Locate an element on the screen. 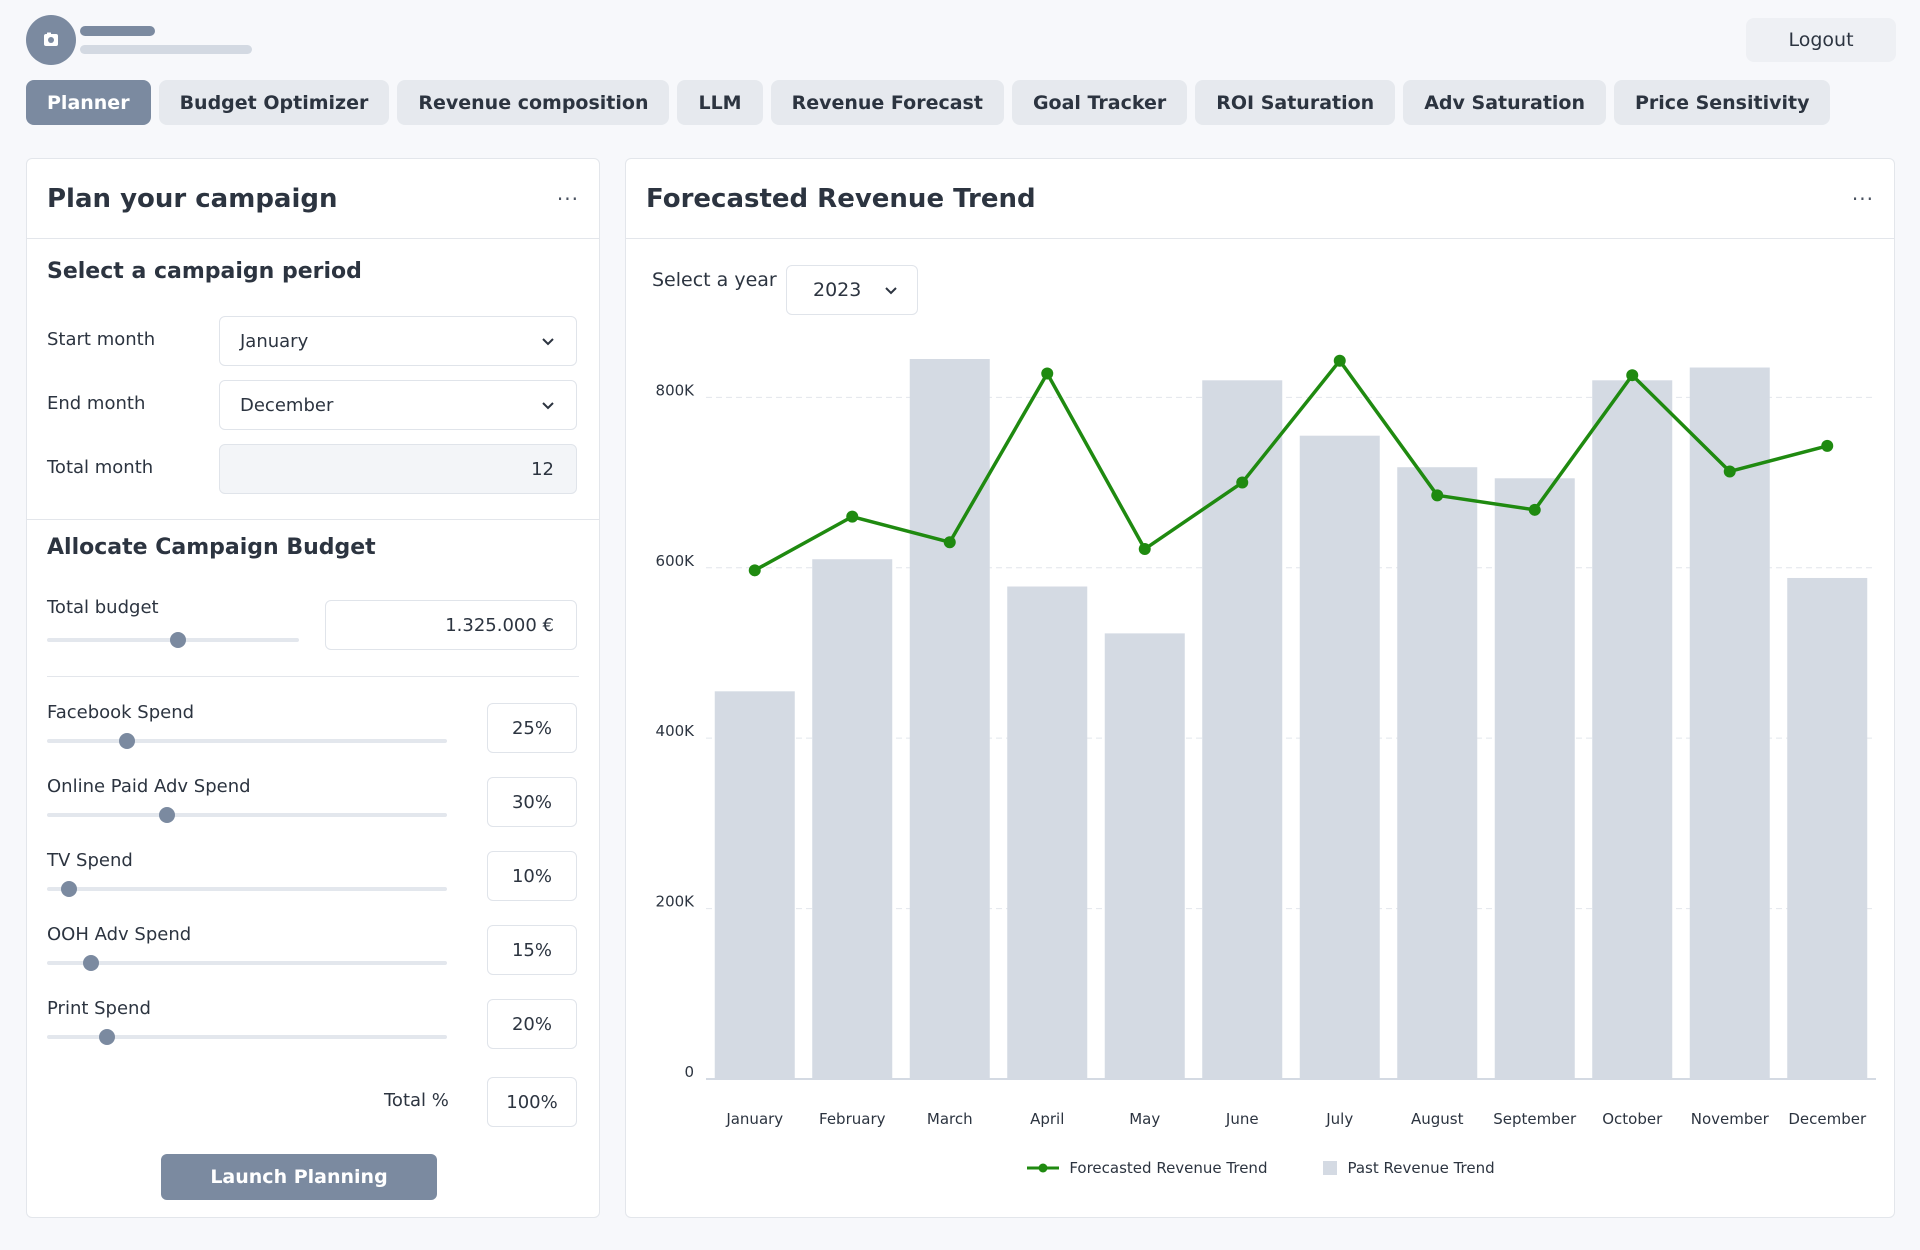 The height and width of the screenshot is (1250, 1920). x-tick-label: March is located at coordinates (950, 1119).